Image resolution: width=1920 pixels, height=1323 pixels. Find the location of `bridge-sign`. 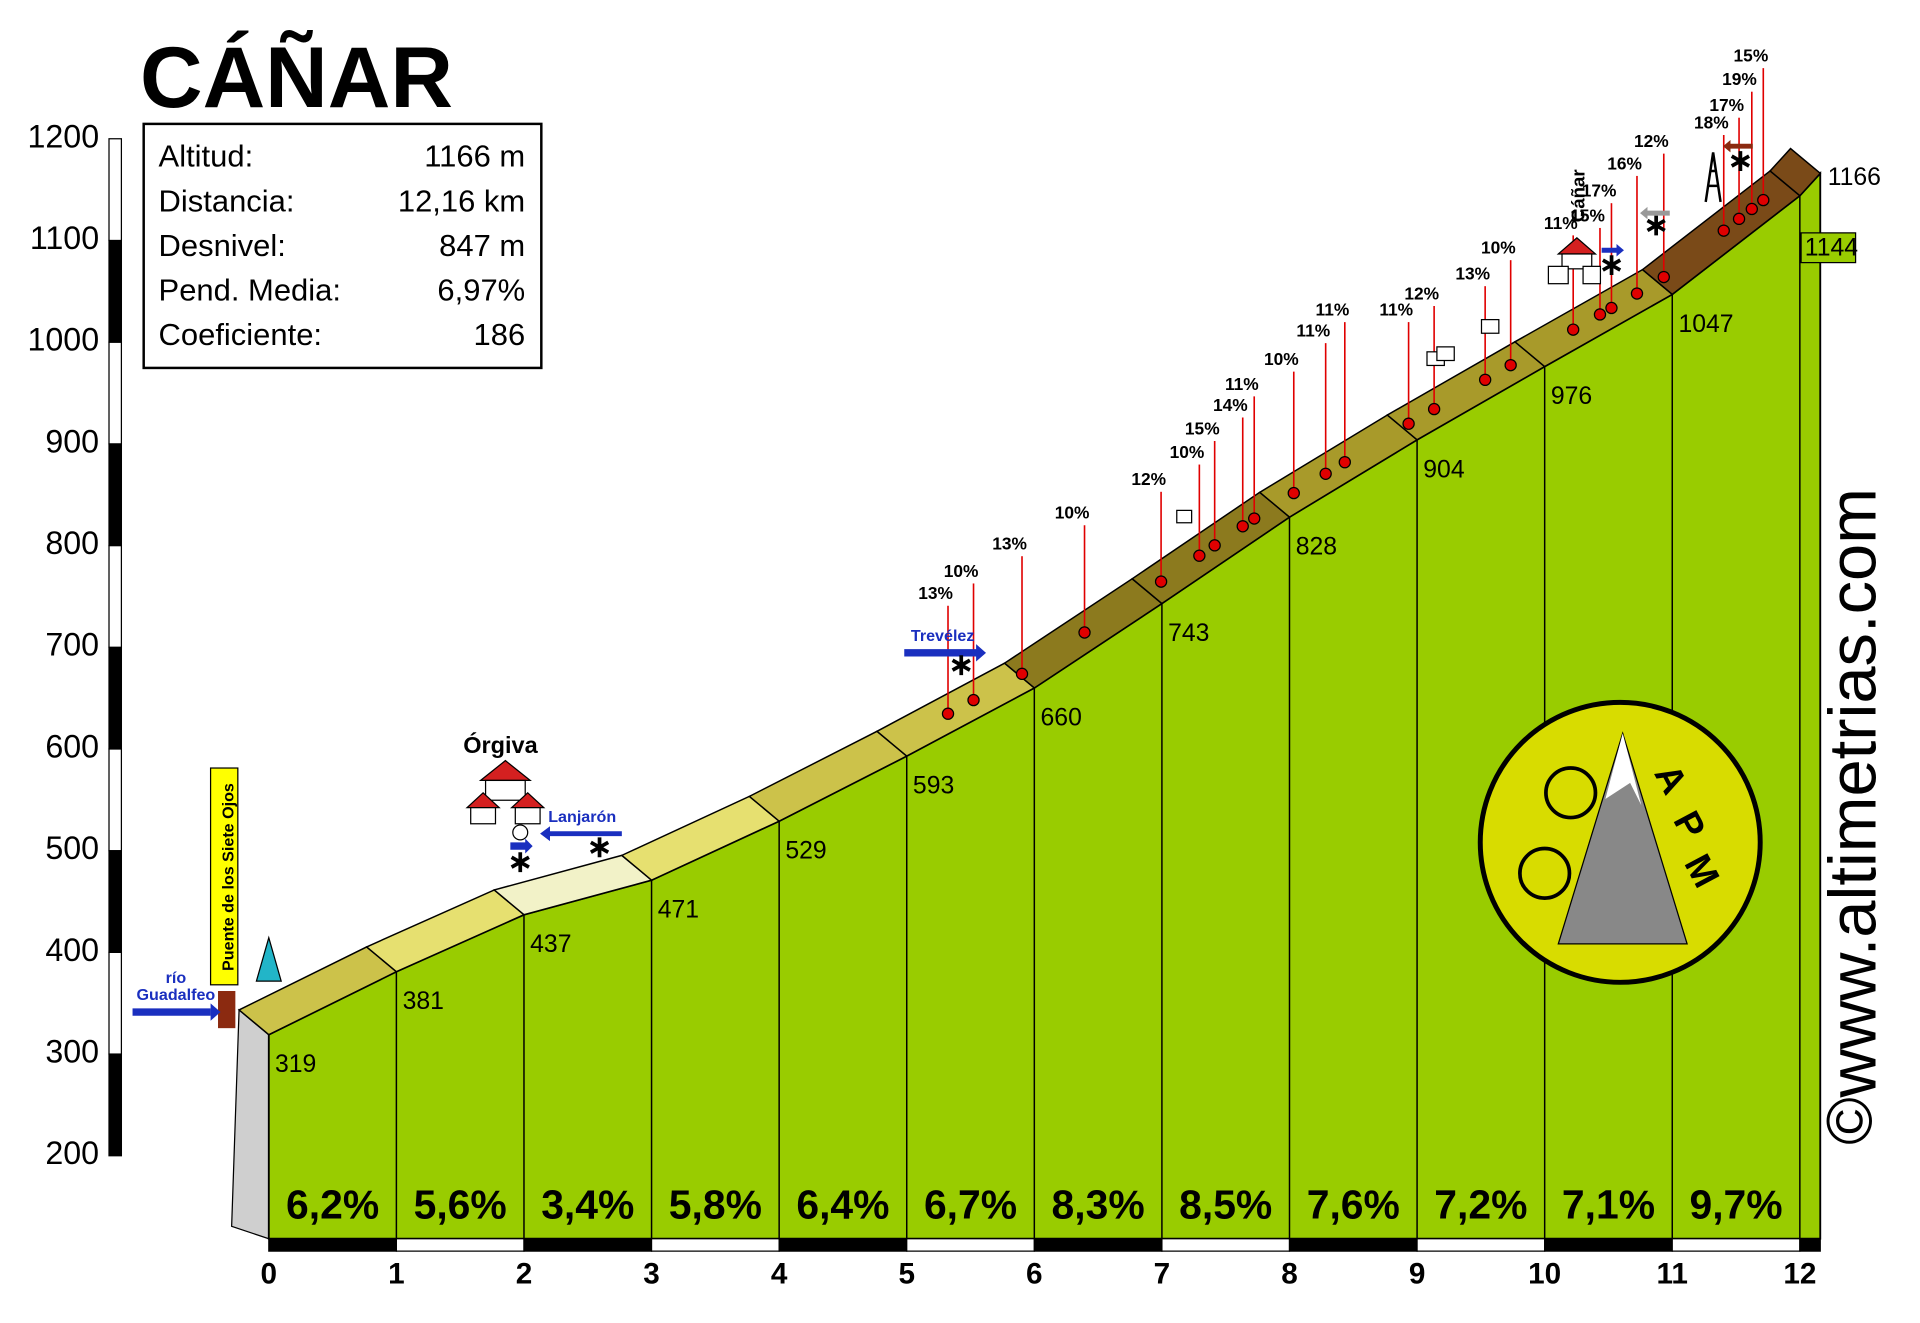

bridge-sign is located at coordinates (224, 876).